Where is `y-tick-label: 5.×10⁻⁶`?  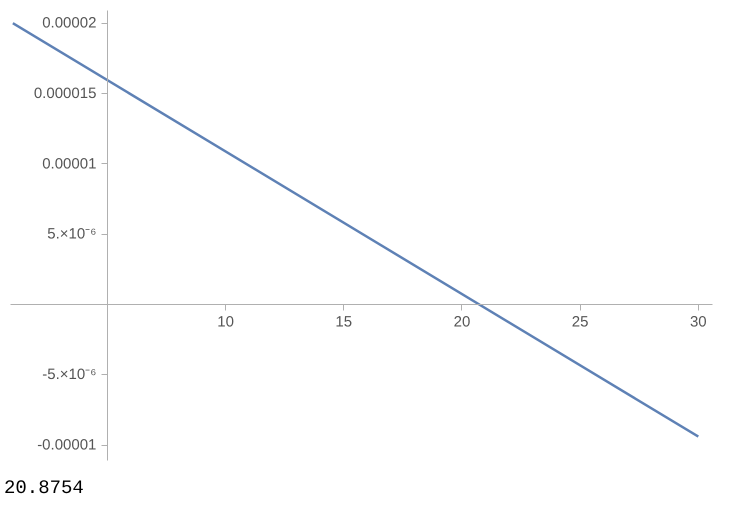
y-tick-label: 5.×10⁻⁶ is located at coordinates (71, 234).